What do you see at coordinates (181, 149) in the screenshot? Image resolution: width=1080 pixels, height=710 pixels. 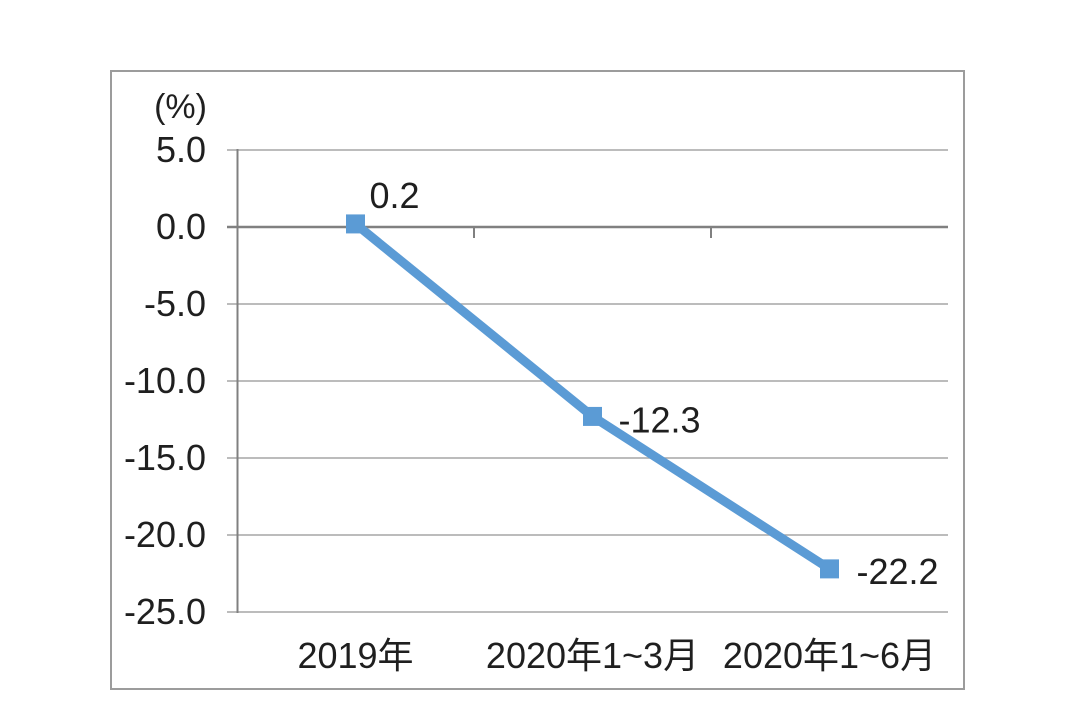 I see `y-axis-tick-label: 5.0` at bounding box center [181, 149].